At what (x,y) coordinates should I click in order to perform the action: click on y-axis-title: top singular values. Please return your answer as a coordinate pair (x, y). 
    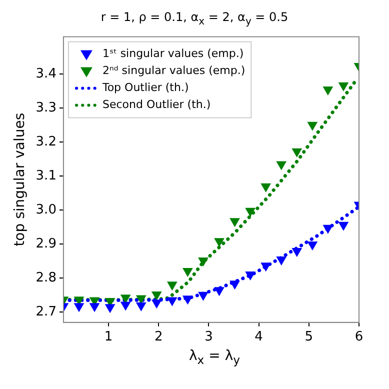
    Looking at the image, I should click on (20, 179).